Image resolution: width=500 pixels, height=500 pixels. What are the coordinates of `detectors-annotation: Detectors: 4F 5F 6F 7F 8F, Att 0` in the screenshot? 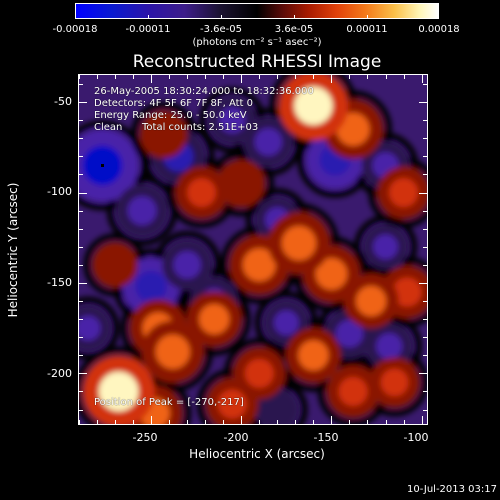 It's located at (174, 103).